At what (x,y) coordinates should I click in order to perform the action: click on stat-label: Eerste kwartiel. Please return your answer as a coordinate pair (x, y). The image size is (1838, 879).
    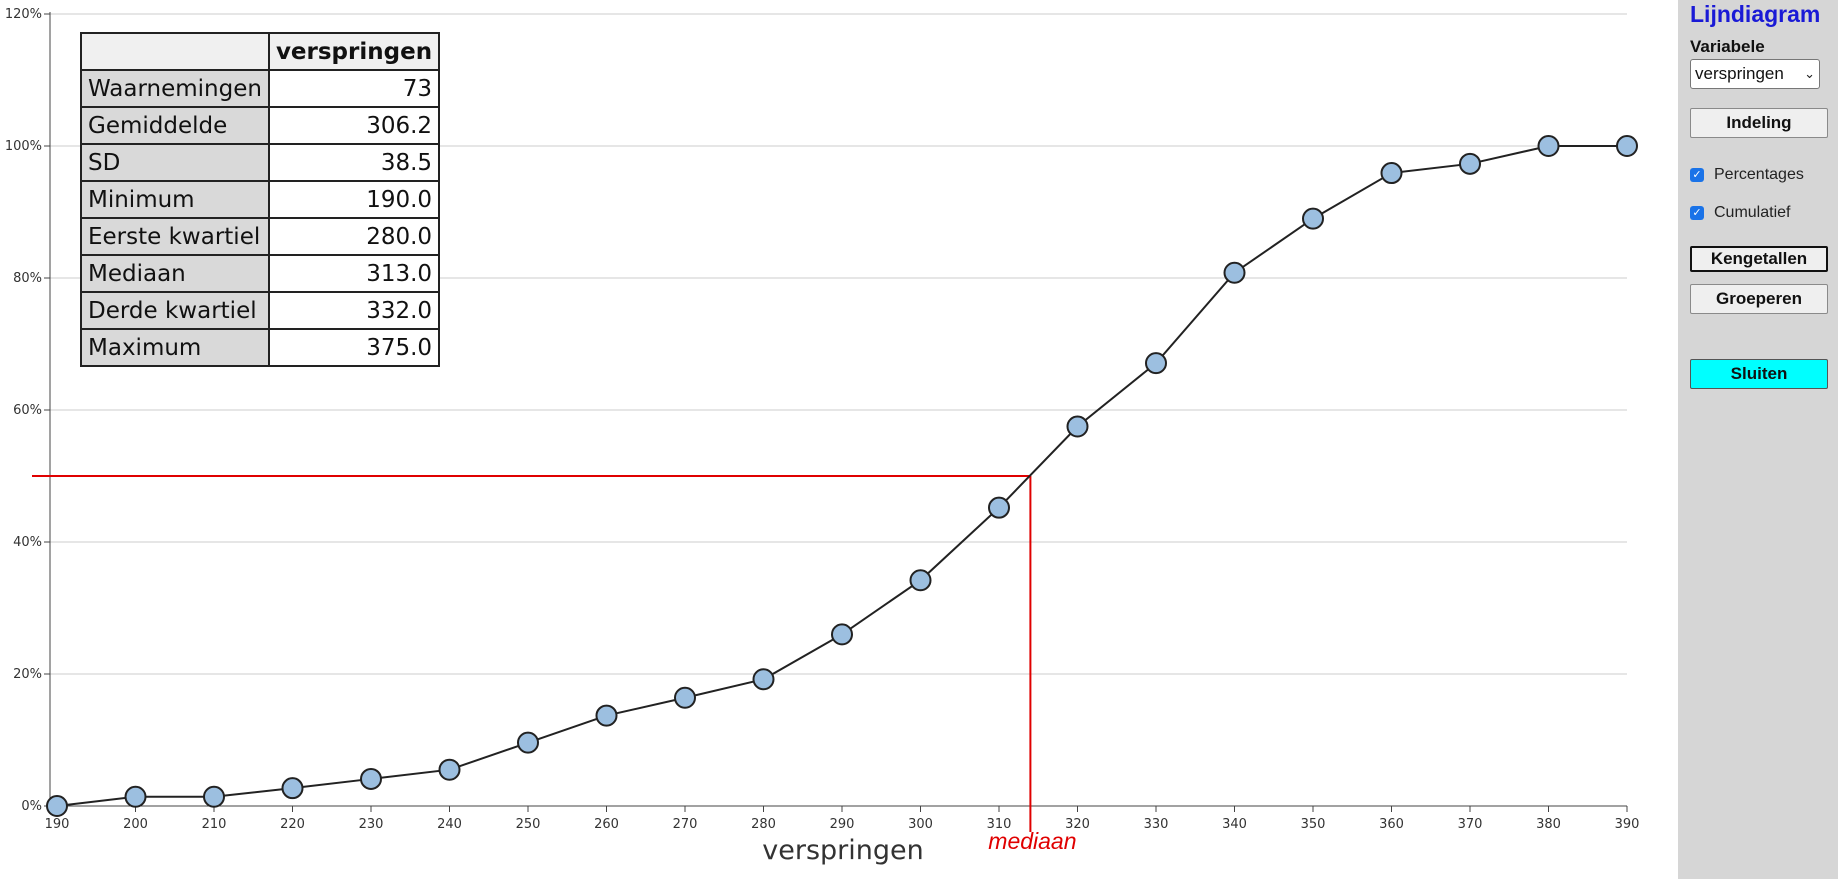
    Looking at the image, I should click on (175, 236).